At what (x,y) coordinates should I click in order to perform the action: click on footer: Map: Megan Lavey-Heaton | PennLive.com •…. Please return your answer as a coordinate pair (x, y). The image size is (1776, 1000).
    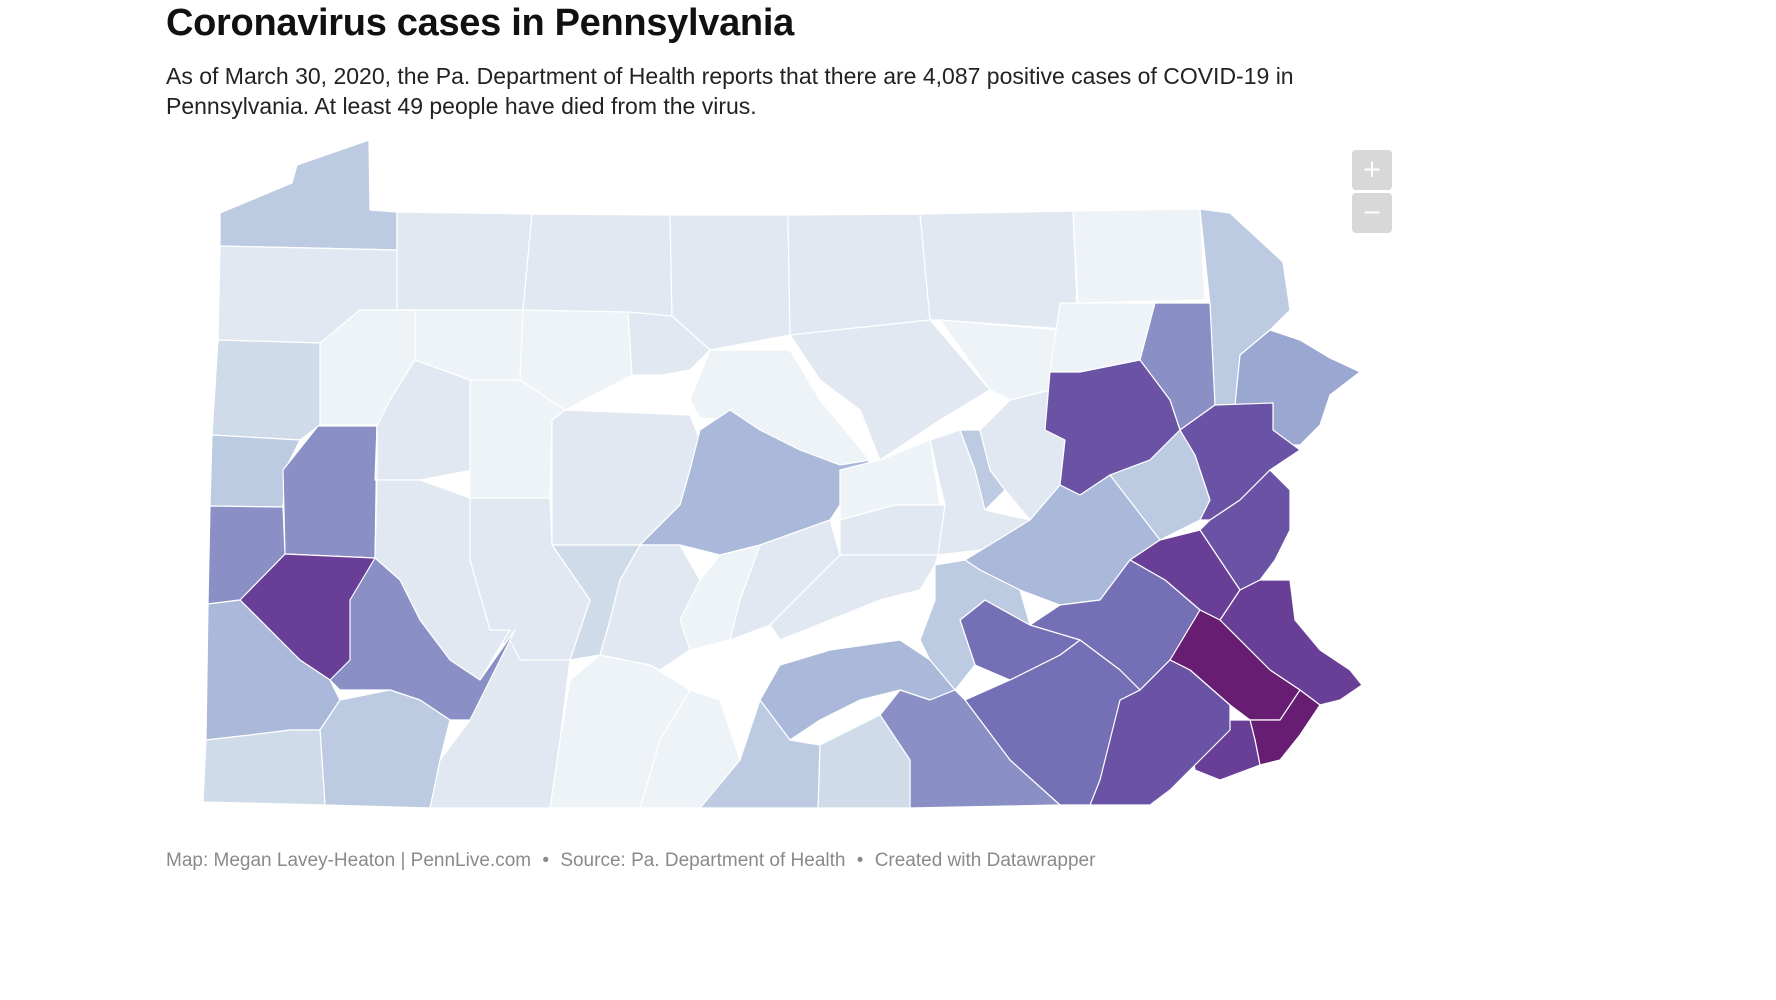
    Looking at the image, I should click on (630, 861).